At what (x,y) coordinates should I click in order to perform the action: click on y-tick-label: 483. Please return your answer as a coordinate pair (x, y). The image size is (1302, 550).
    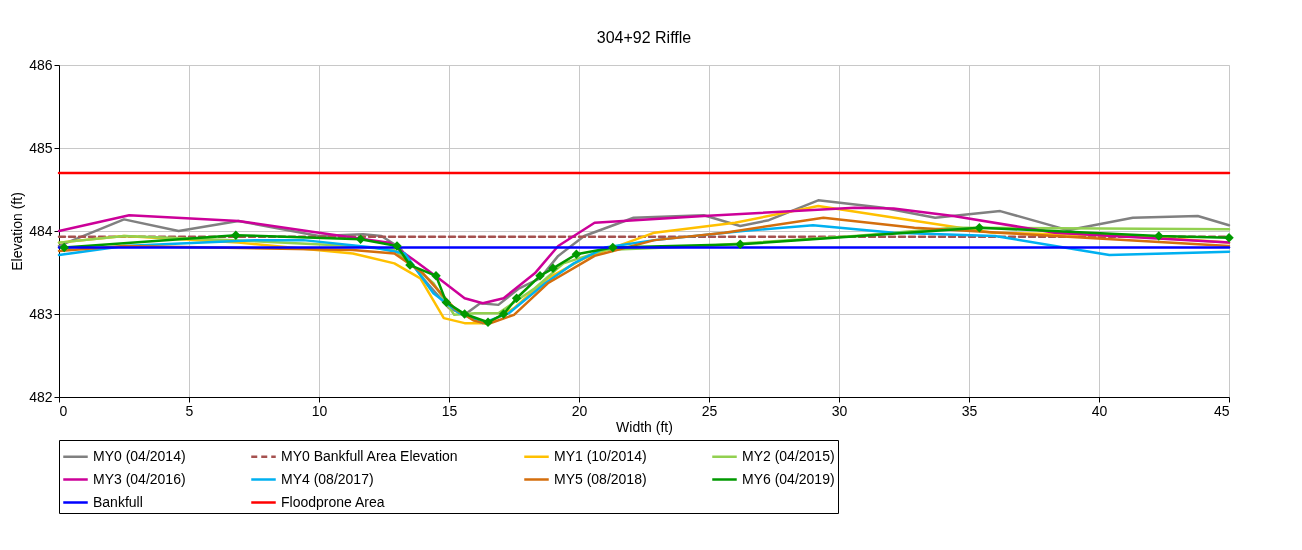
    Looking at the image, I should click on (41, 313).